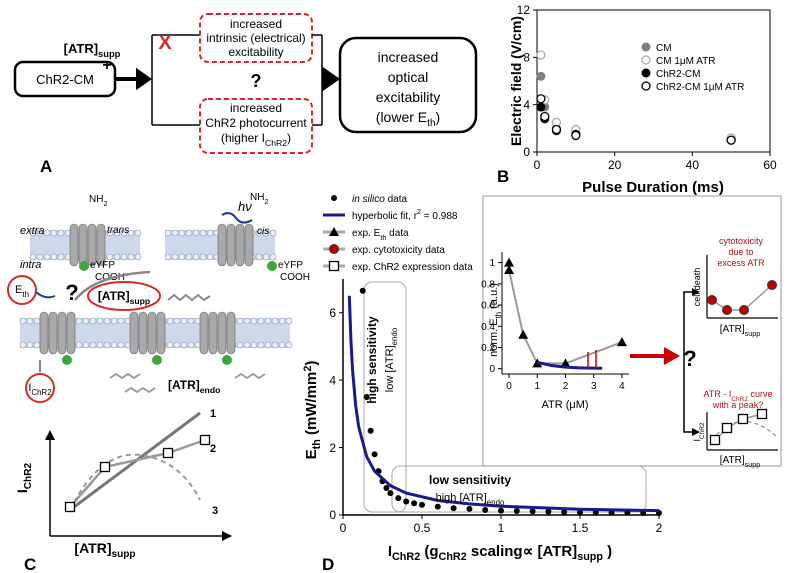  What do you see at coordinates (412, 267) in the screenshot?
I see `legend-label: exp. ChR2 expression data` at bounding box center [412, 267].